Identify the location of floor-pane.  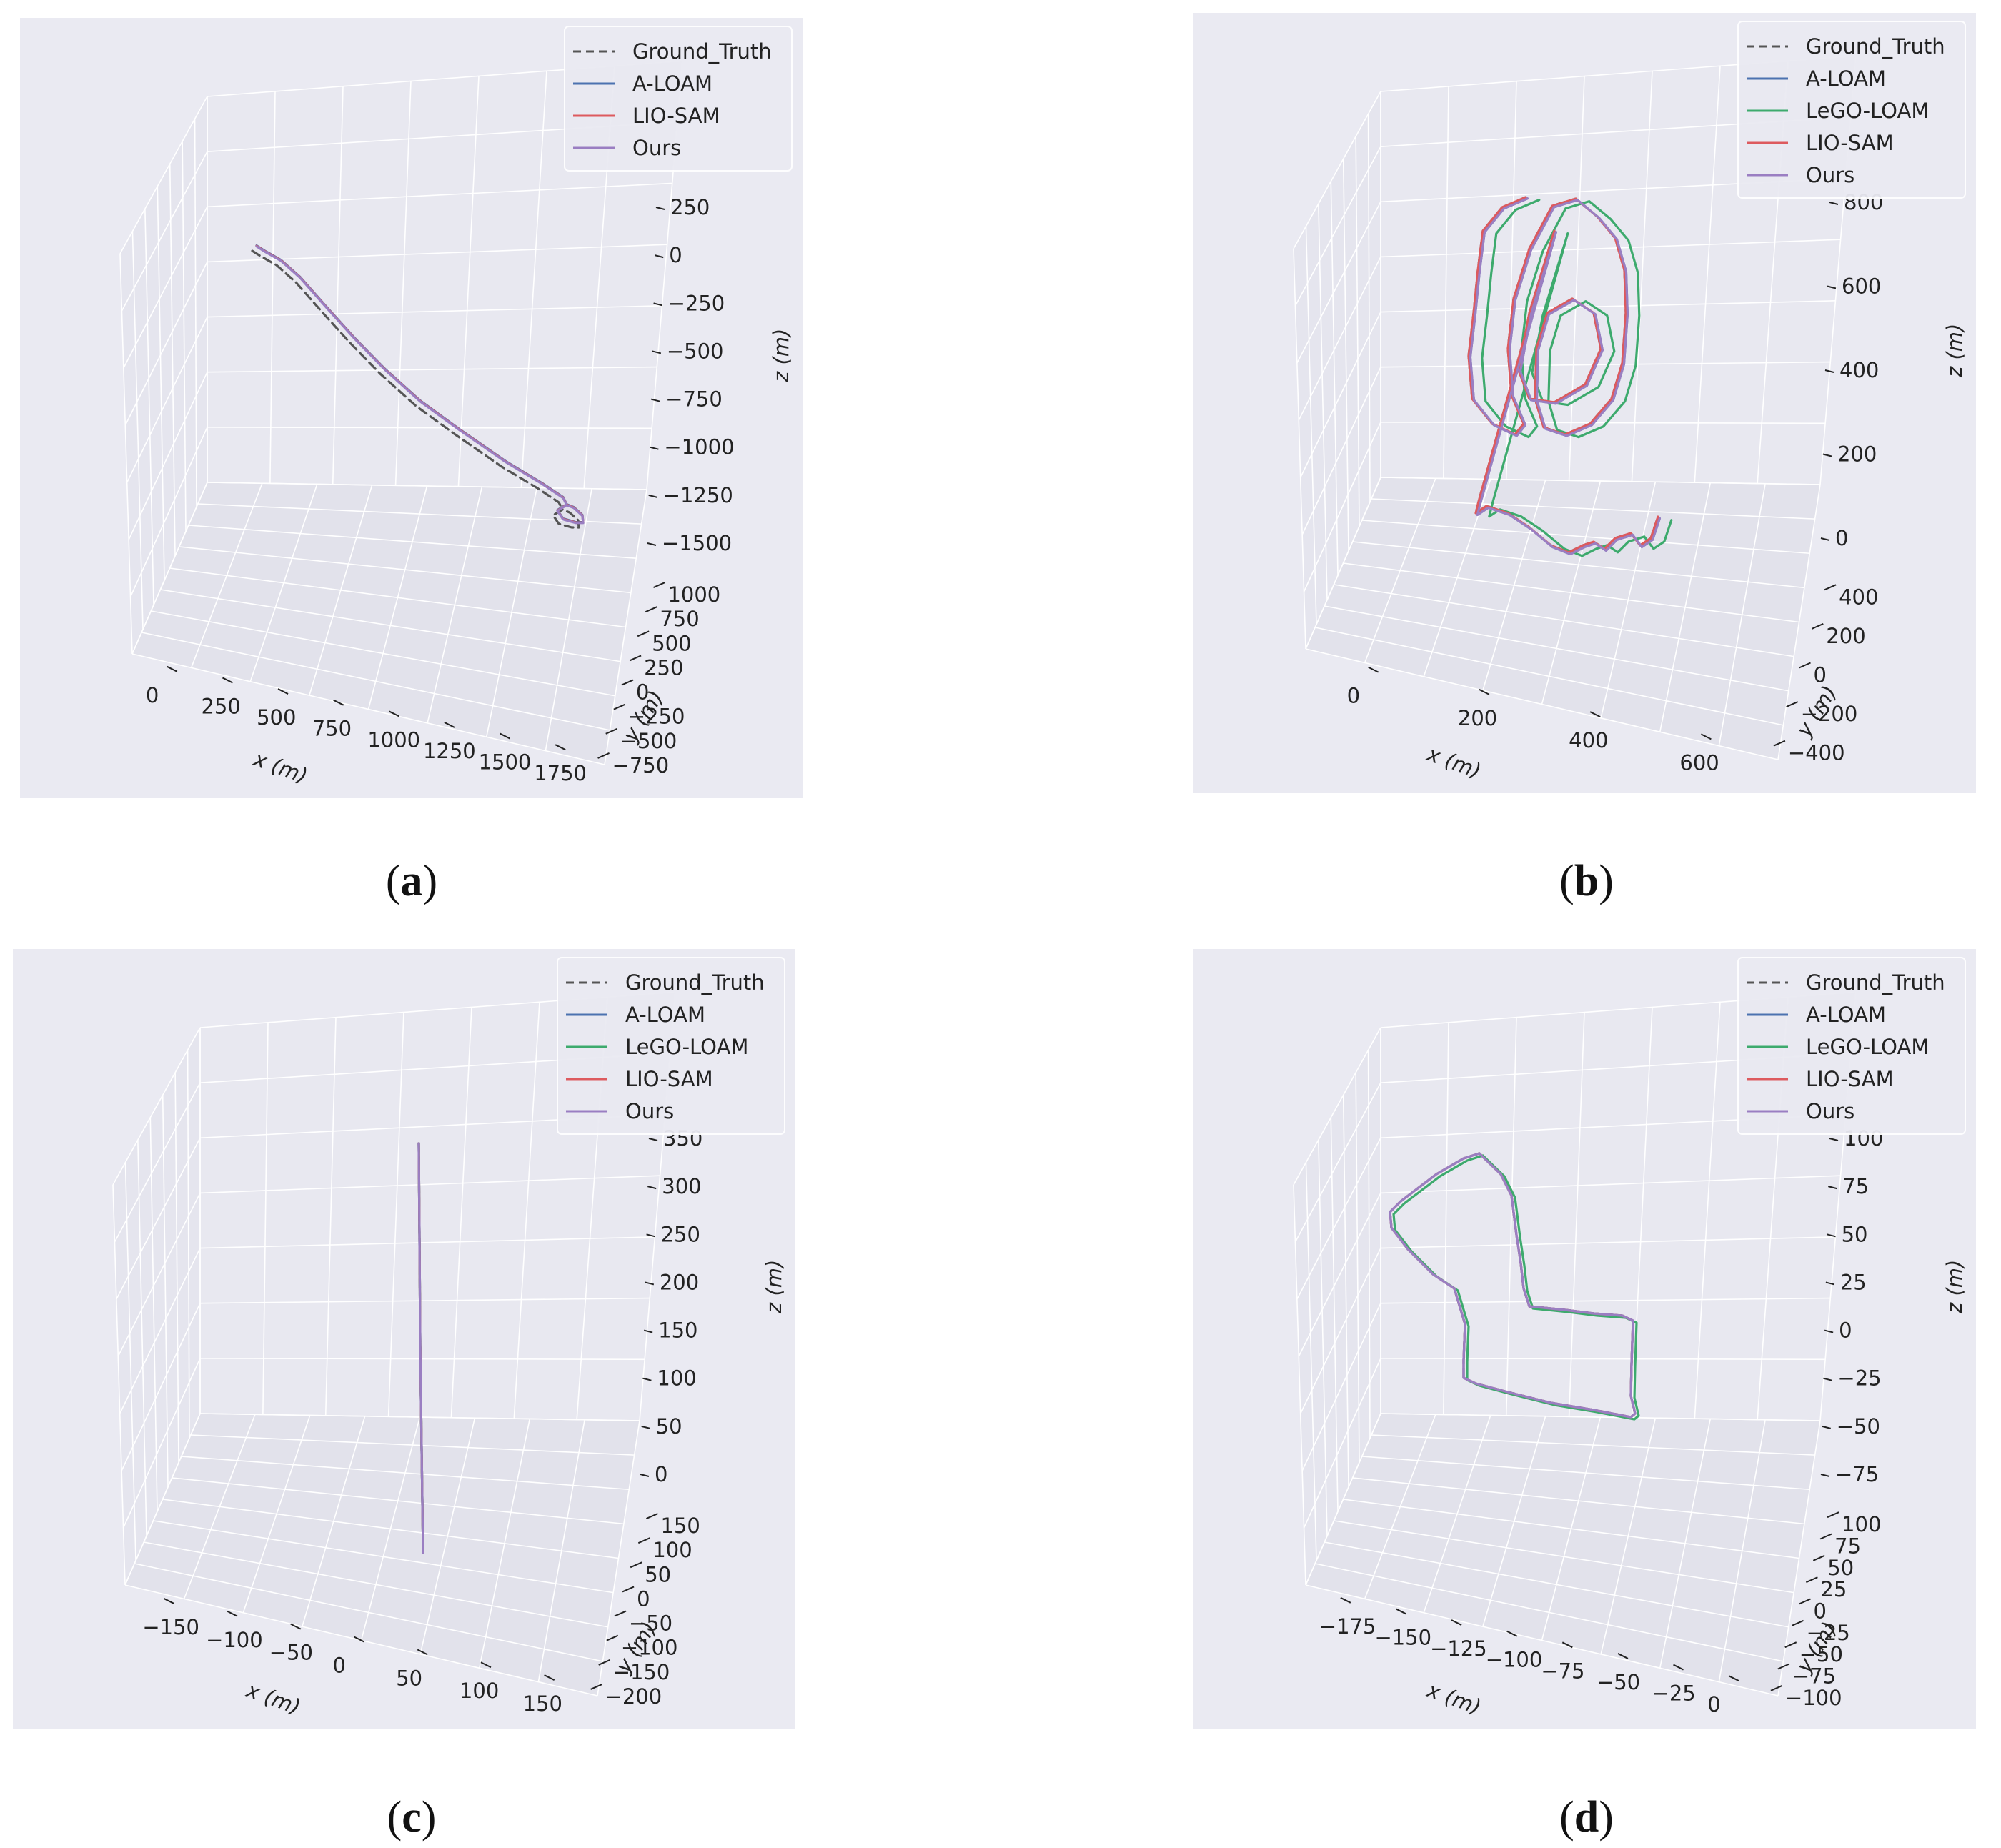
(390, 623).